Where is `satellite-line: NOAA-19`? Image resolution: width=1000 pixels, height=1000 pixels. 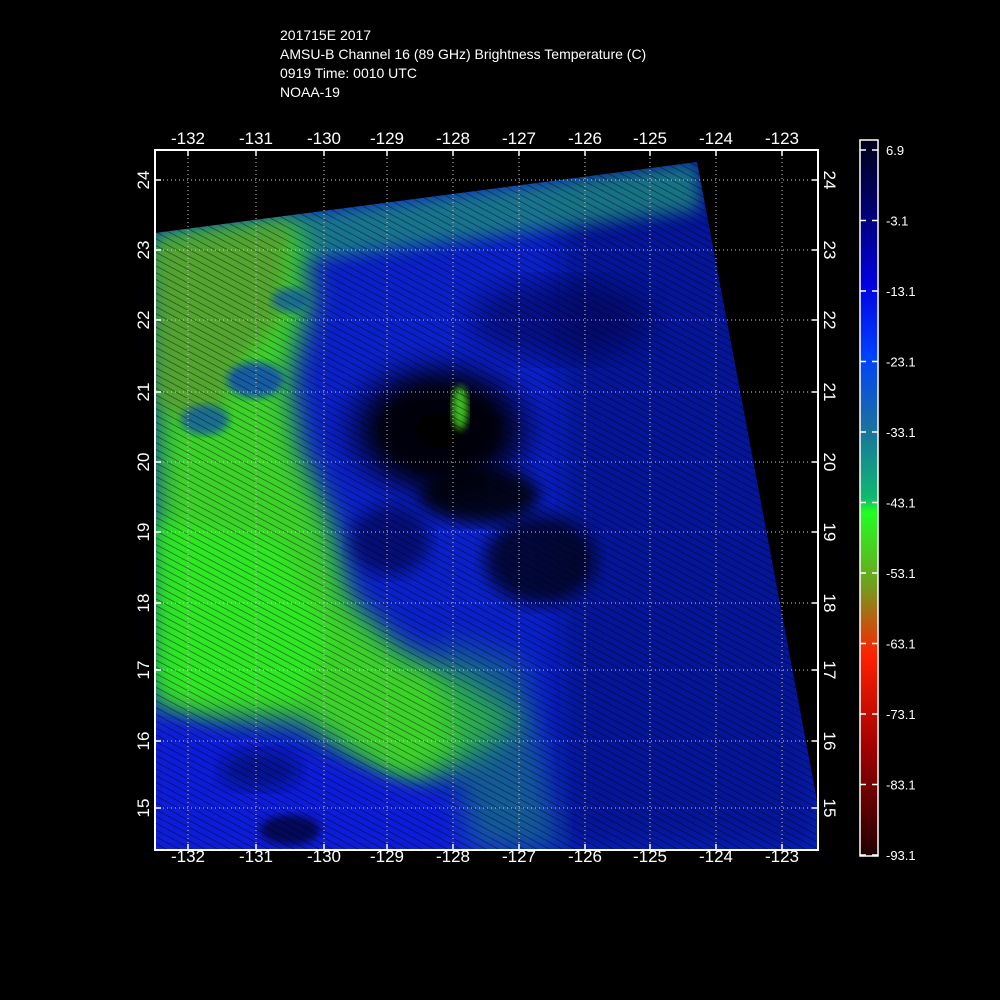
satellite-line: NOAA-19 is located at coordinates (310, 92).